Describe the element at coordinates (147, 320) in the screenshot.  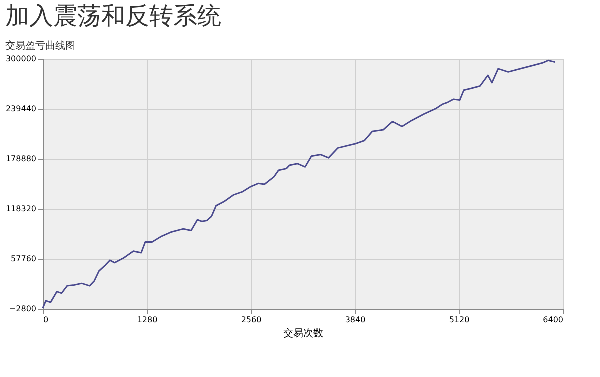
I see `x-tick-label: 1280` at that location.